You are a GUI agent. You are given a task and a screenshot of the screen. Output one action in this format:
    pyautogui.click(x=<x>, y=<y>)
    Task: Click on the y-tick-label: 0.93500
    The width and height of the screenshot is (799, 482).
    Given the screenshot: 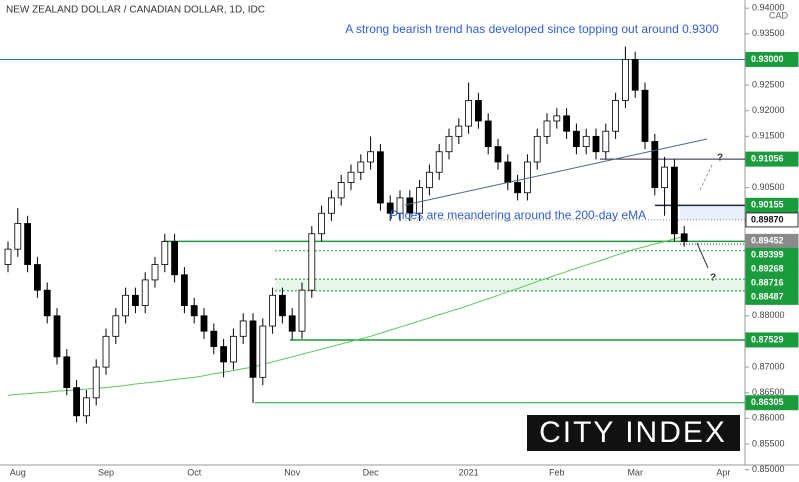 What is the action you would take?
    pyautogui.click(x=768, y=33)
    